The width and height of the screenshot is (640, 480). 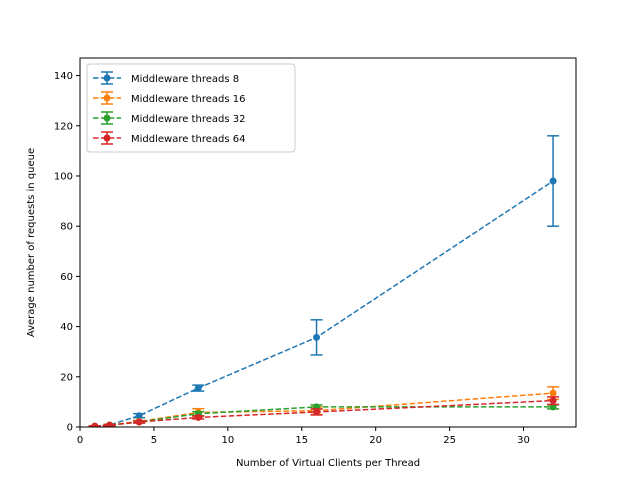 I want to click on y-tick-label: 0, so click(x=70, y=428).